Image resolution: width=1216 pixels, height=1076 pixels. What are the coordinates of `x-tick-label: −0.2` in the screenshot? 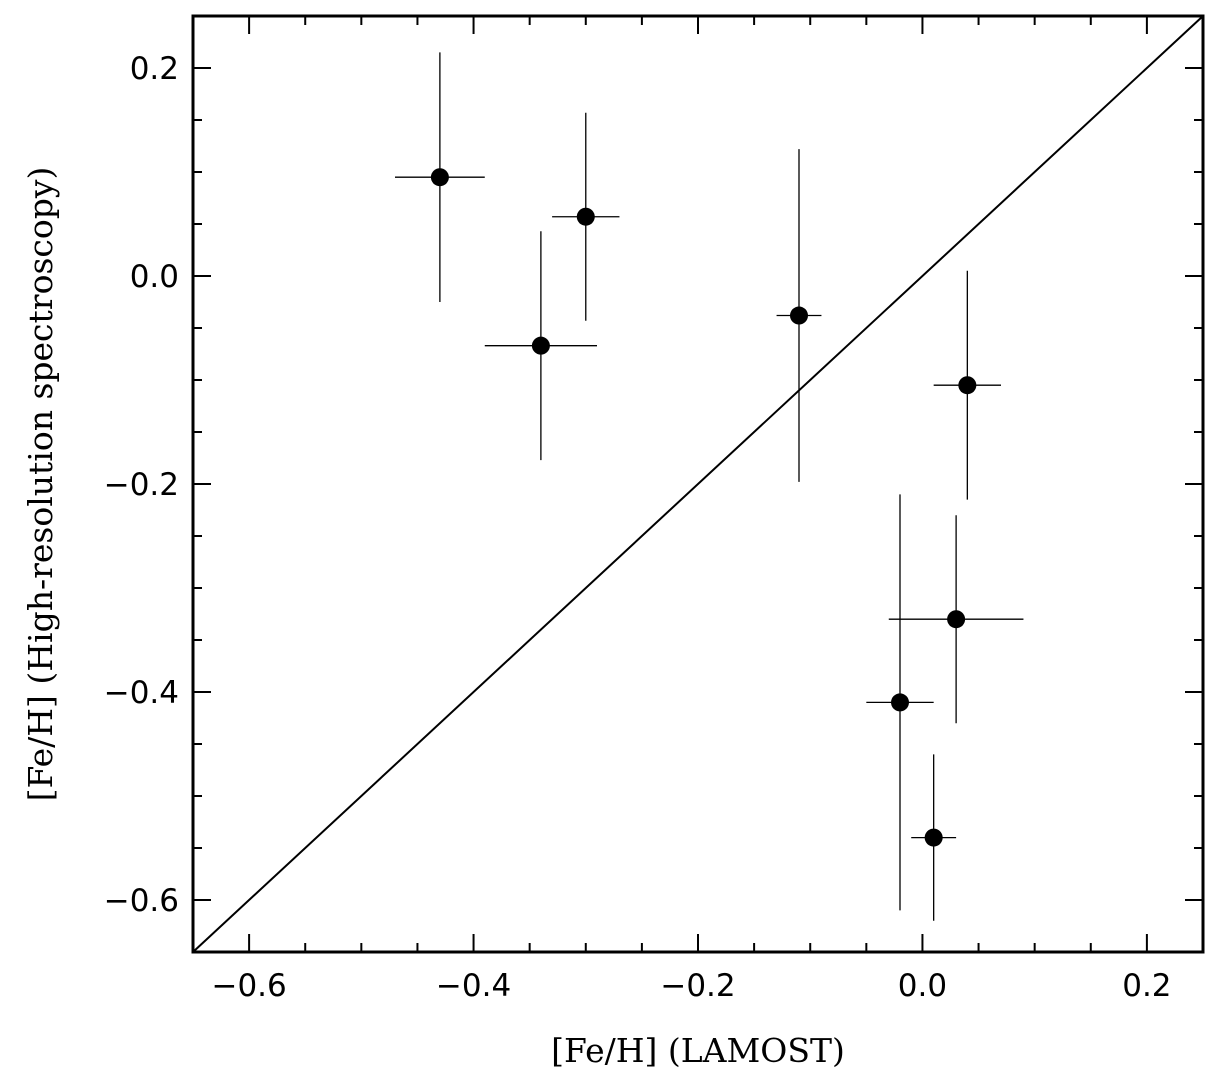 It's located at (697, 986).